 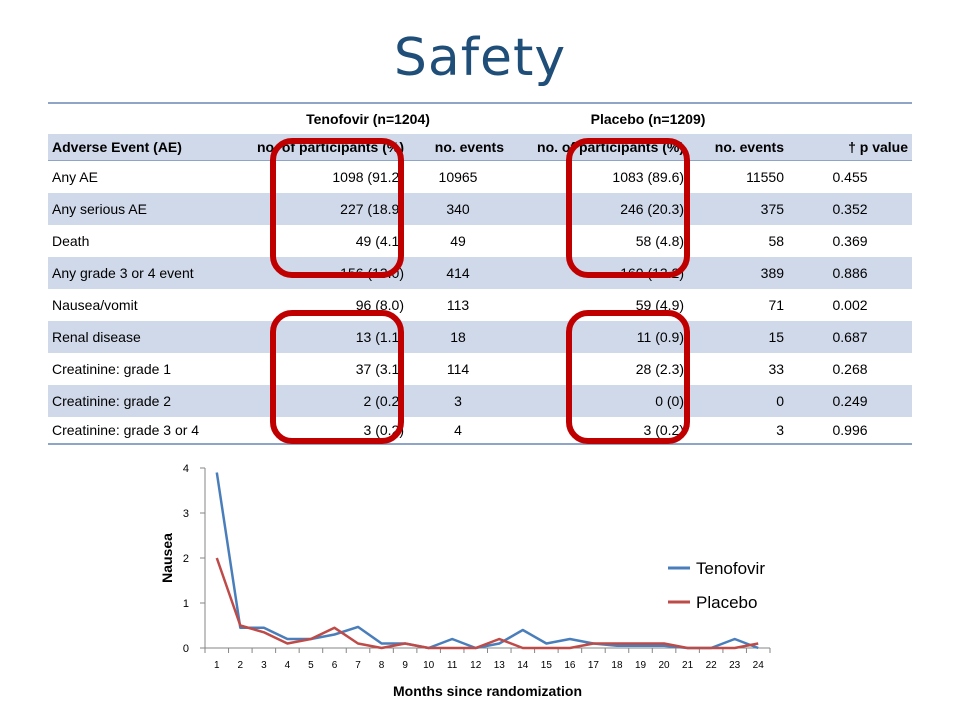 I want to click on x-tick-label: 15, so click(x=547, y=665).